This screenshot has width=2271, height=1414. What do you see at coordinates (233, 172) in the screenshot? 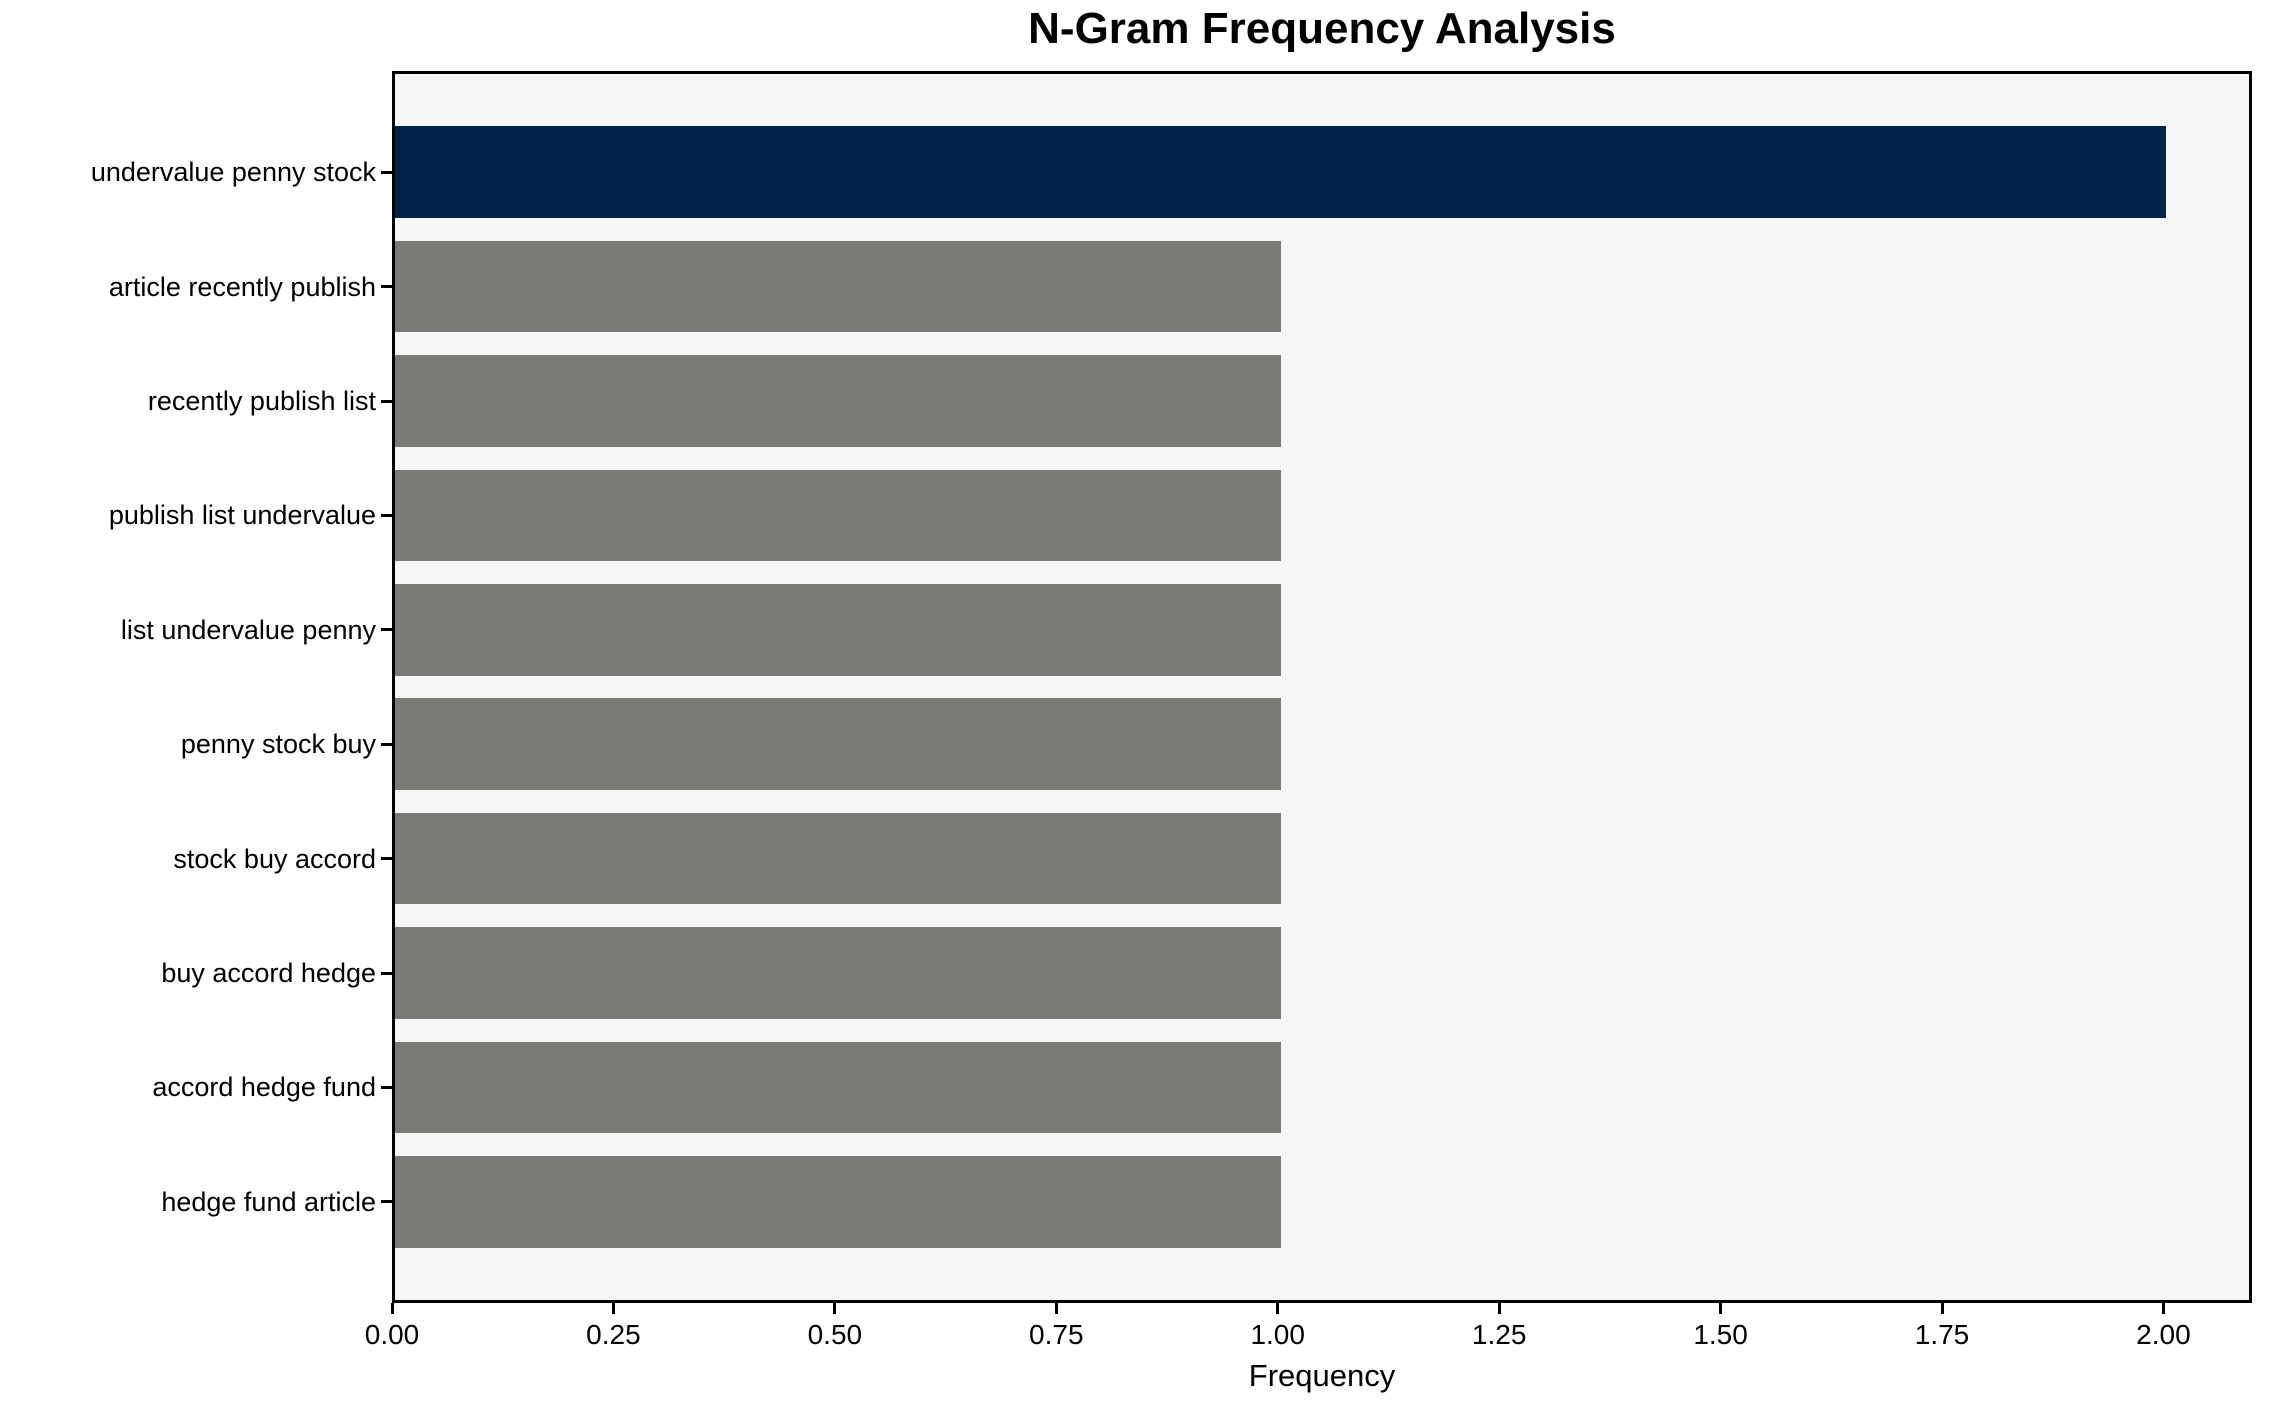
I see `y-tick-label: undervalue penny stock` at bounding box center [233, 172].